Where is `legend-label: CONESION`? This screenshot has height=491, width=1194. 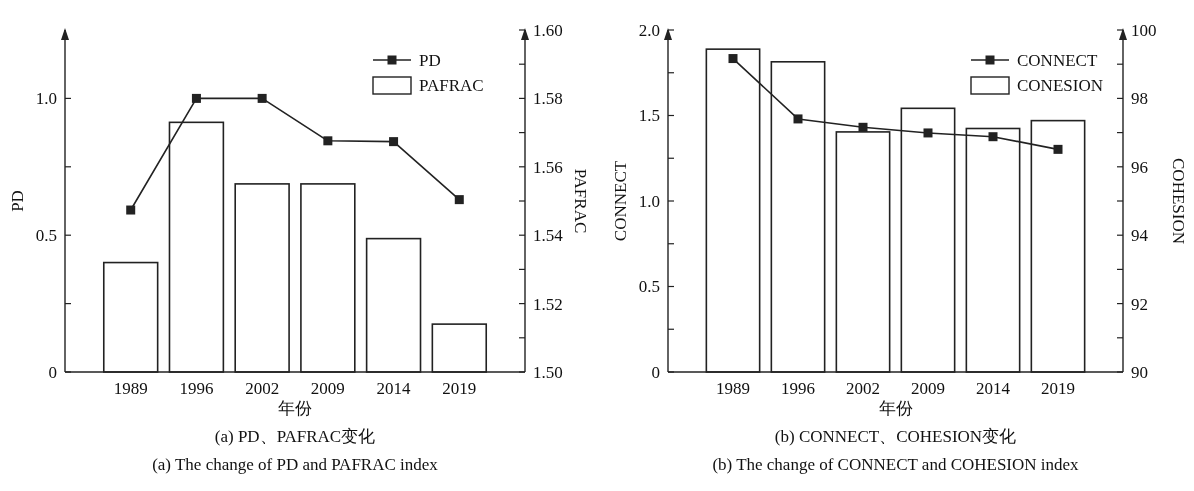 legend-label: CONESION is located at coordinates (1060, 85).